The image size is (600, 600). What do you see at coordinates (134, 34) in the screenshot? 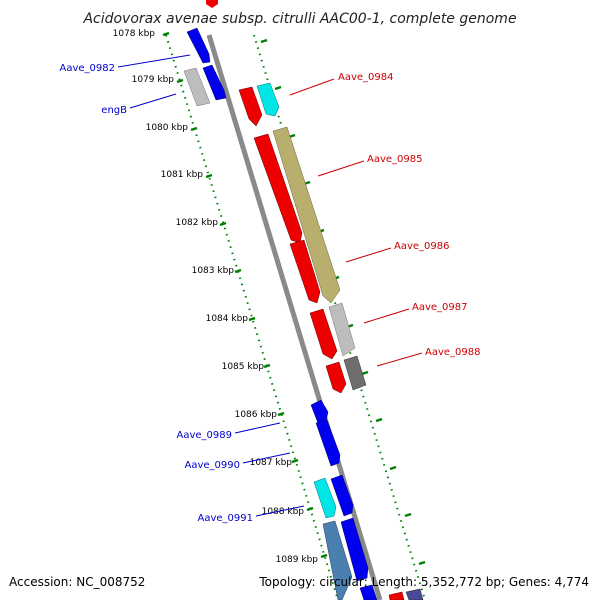
I see `scale-label: 1078 kbp` at bounding box center [134, 34].